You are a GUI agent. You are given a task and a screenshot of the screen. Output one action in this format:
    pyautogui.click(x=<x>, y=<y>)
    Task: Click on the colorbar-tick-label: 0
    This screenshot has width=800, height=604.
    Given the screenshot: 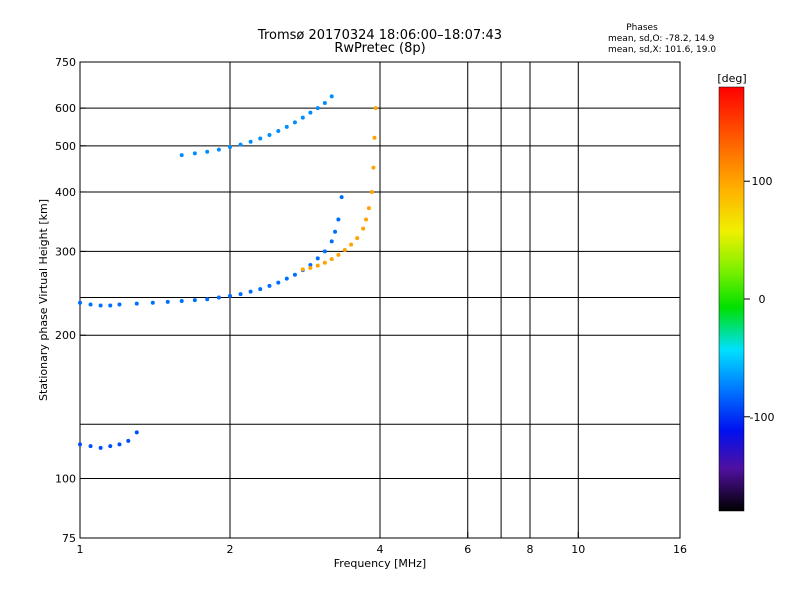 What is the action you would take?
    pyautogui.click(x=762, y=299)
    